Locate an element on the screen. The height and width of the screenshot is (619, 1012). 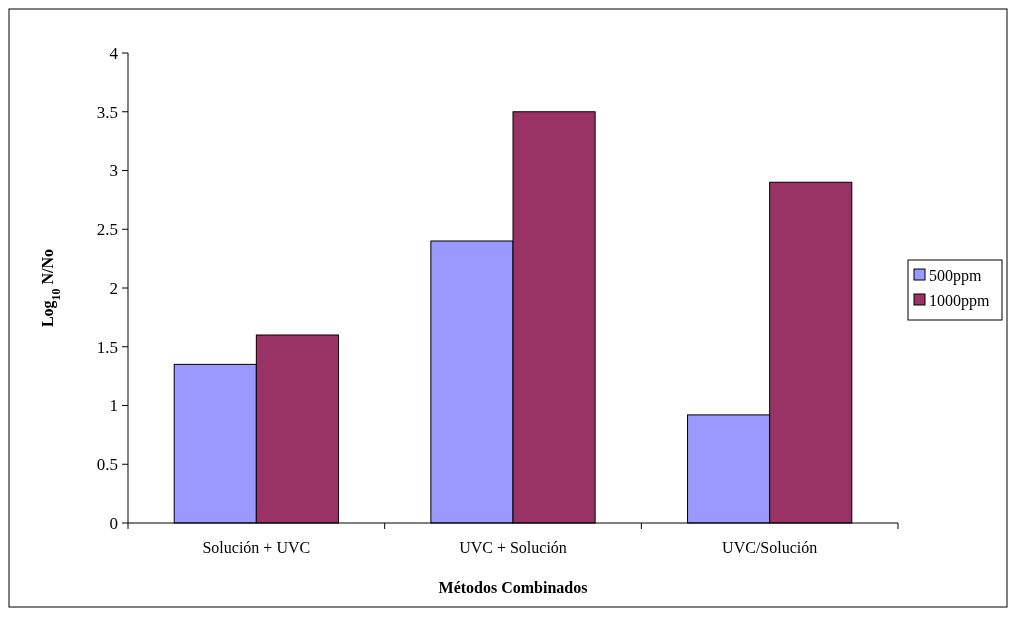
x-tick-label: Solución + UVC is located at coordinates (256, 547).